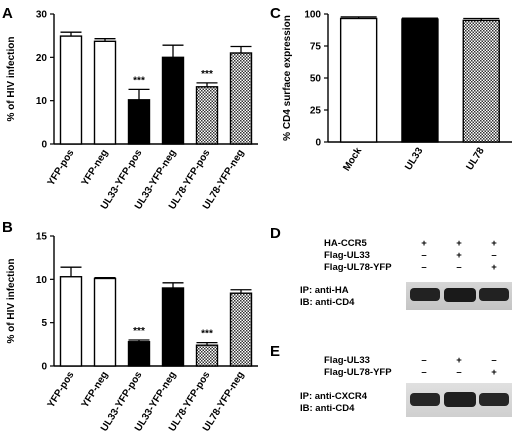 This screenshot has width=520, height=436. I want to click on d-row-label-3: Flag-UL78-YFP, so click(358, 267).